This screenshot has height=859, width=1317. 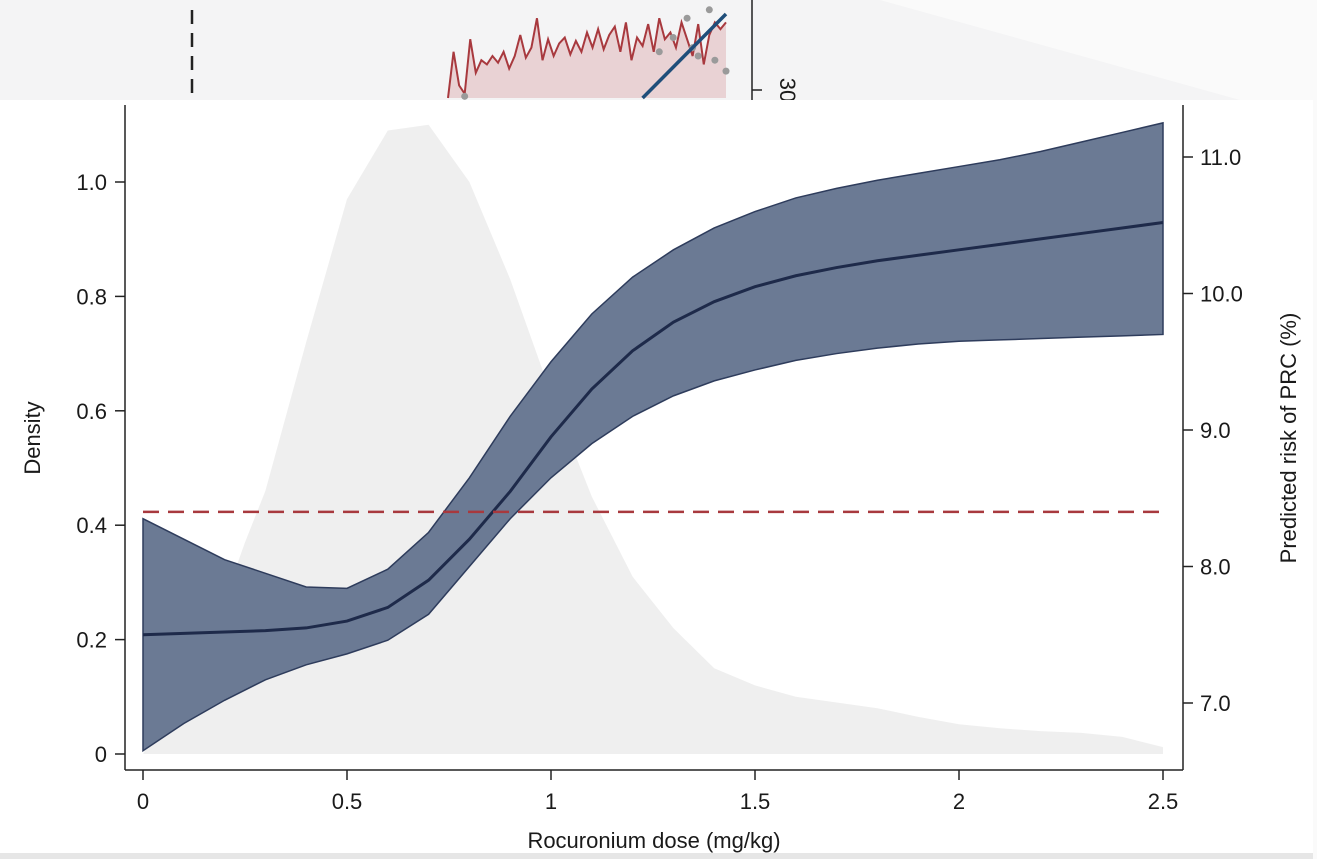 What do you see at coordinates (1221, 294) in the screenshot?
I see `right-y-tick-label: 10.0` at bounding box center [1221, 294].